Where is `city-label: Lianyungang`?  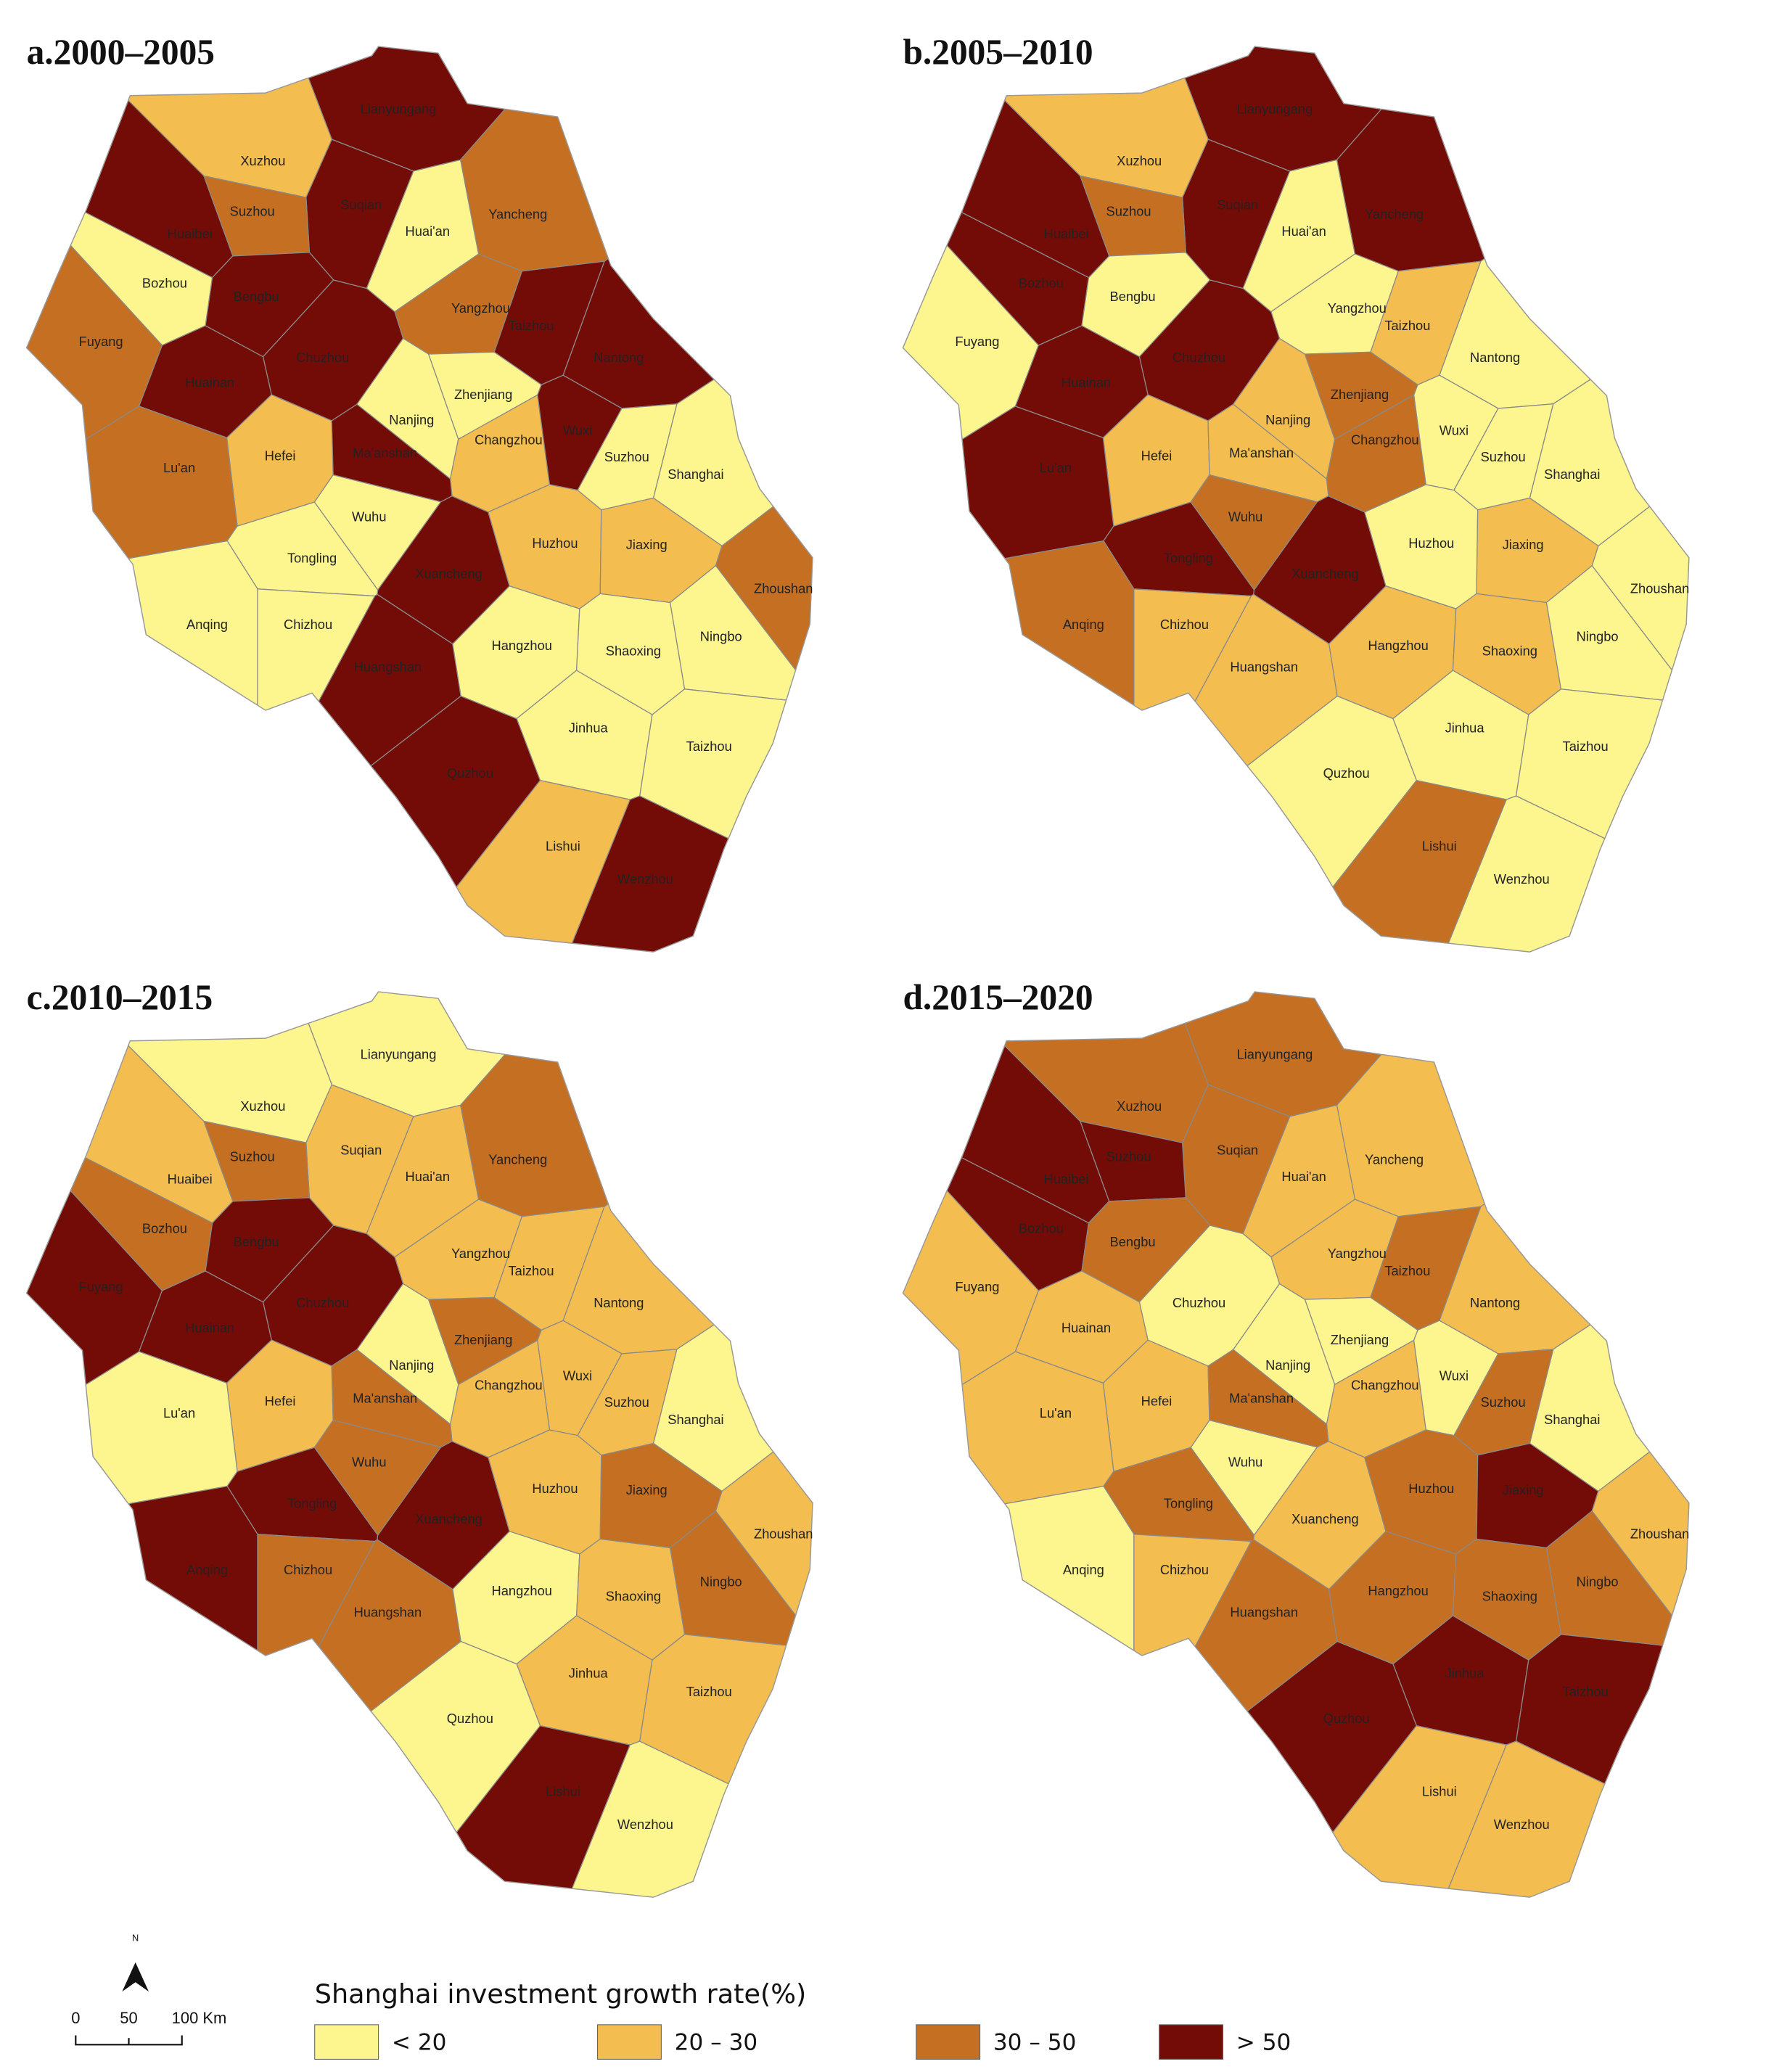
city-label: Lianyungang is located at coordinates (1274, 1054).